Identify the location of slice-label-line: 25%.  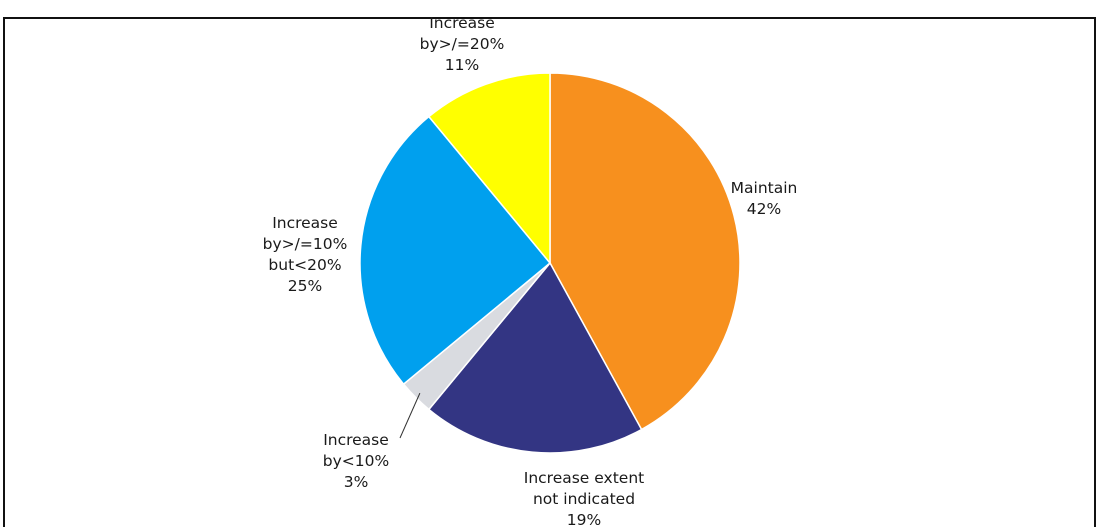
(305, 286).